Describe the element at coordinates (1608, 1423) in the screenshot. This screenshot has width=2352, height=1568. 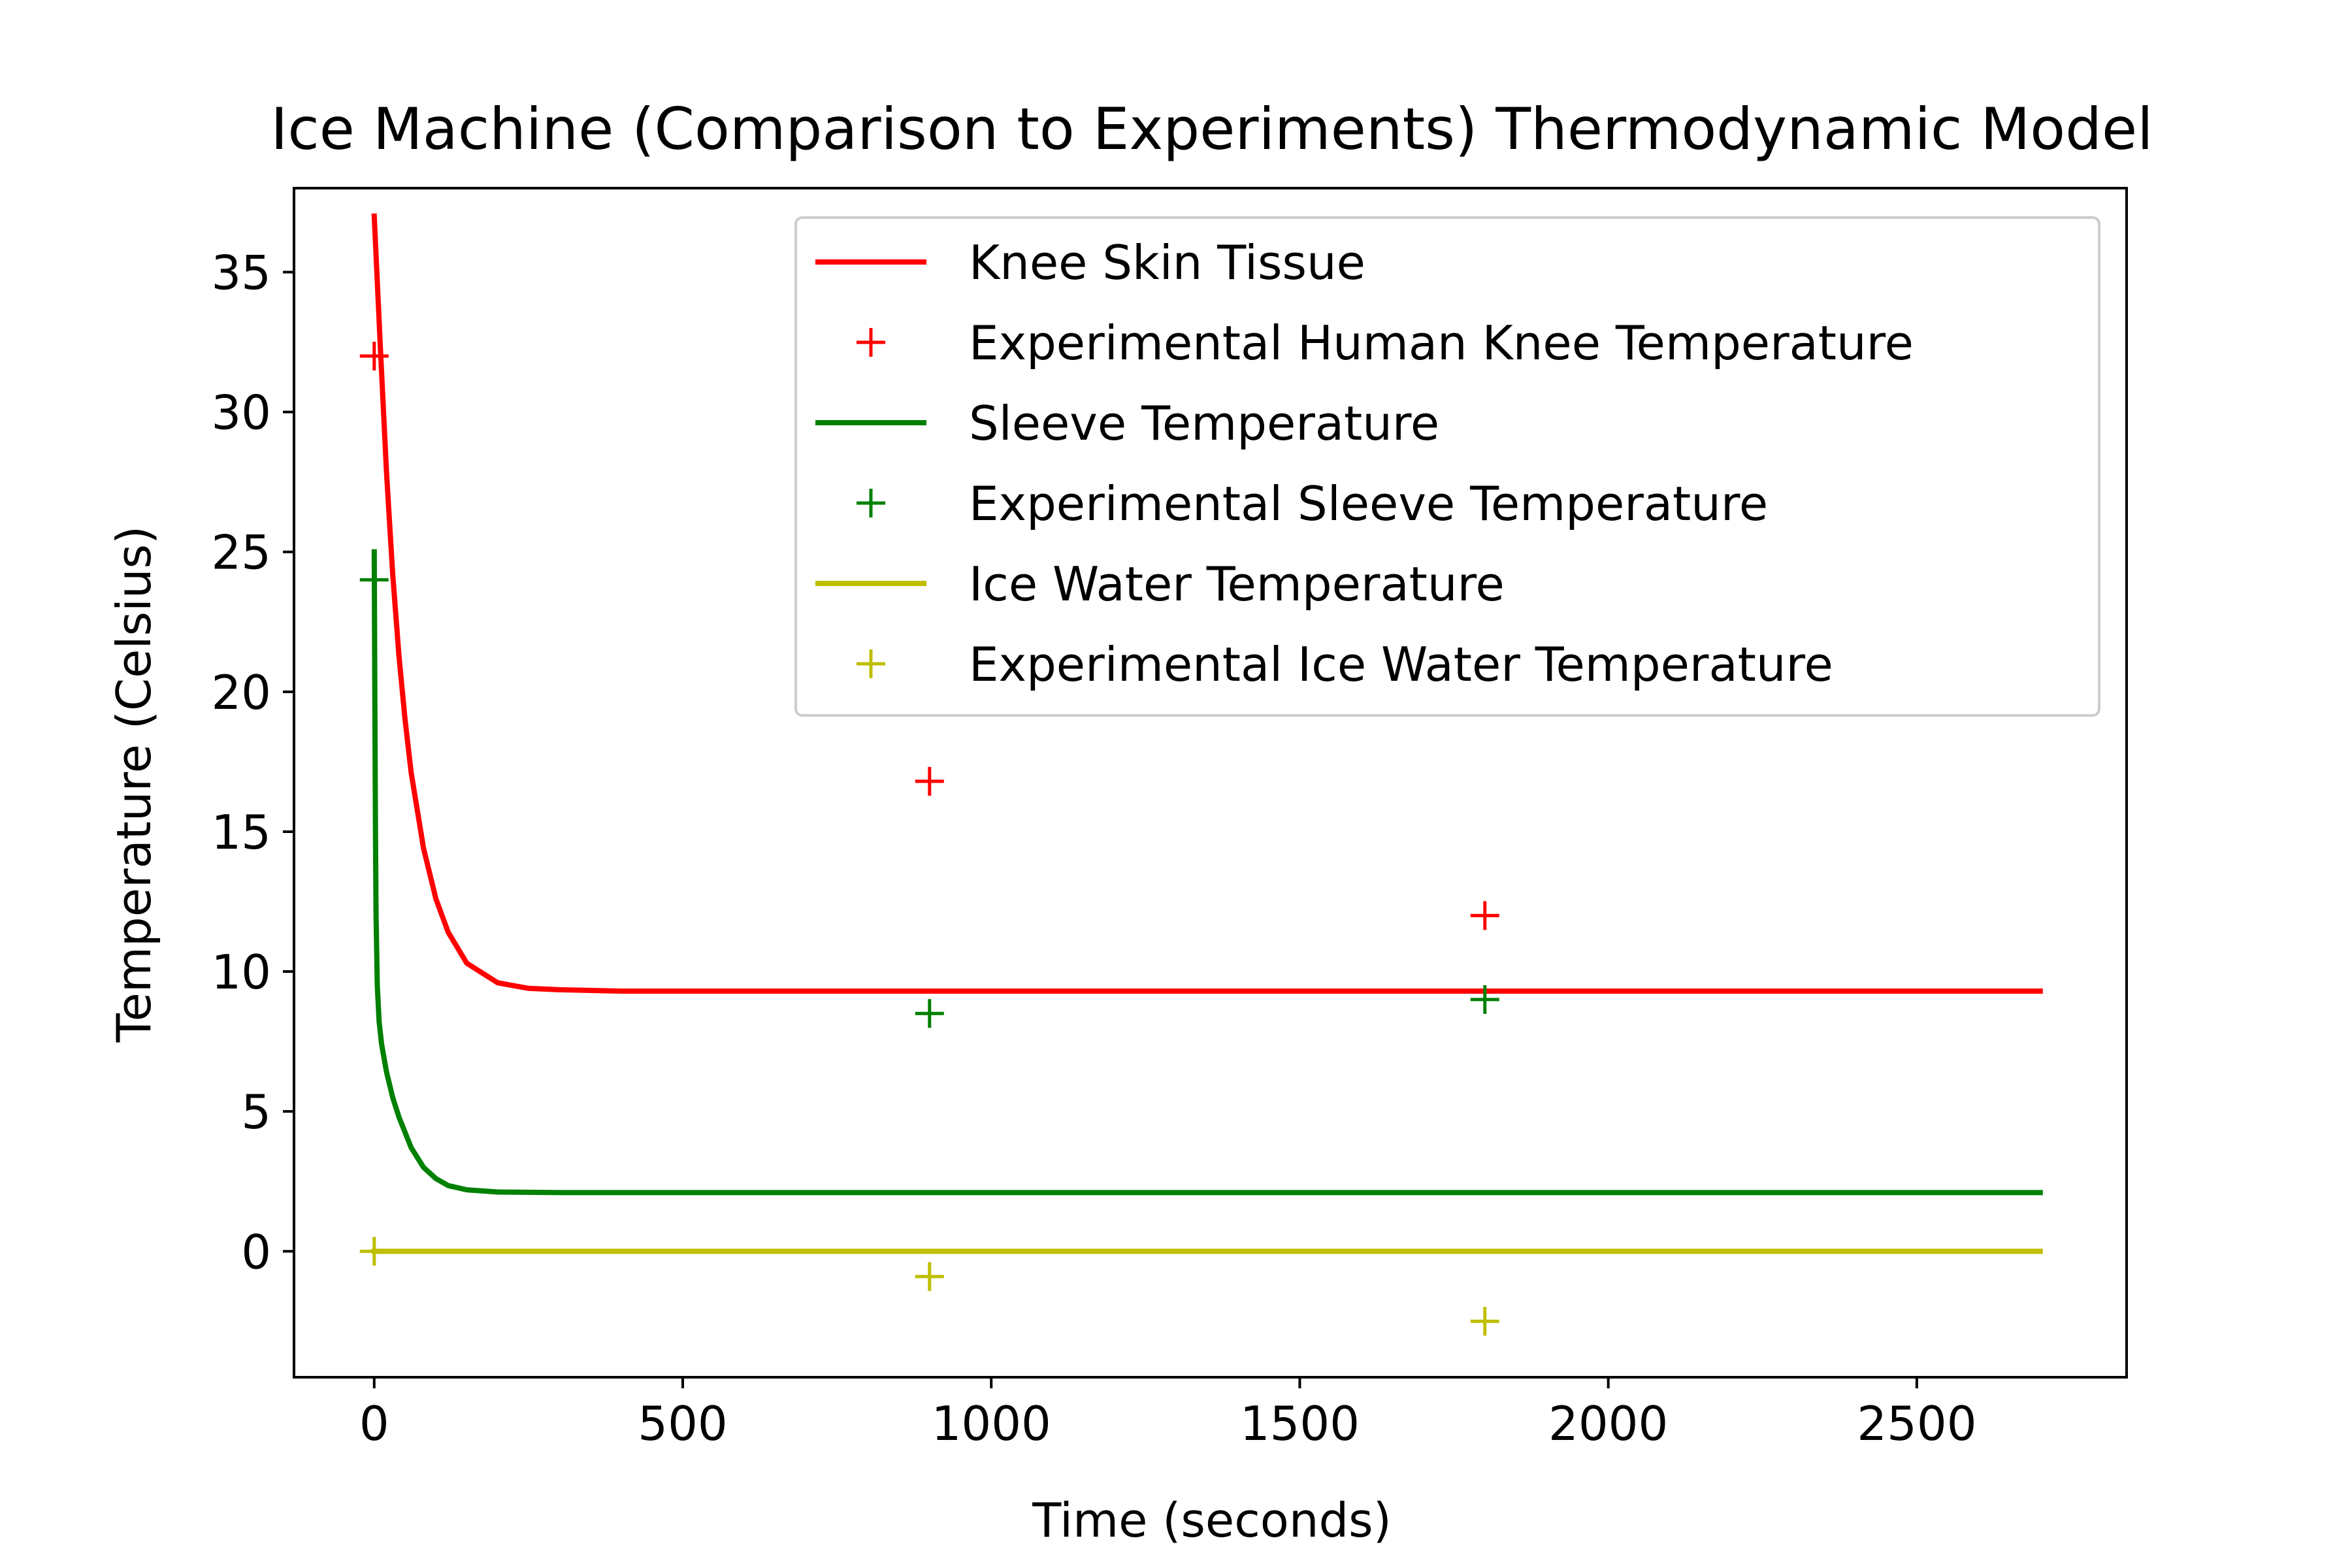
I see `x-tick-label: 2000` at that location.